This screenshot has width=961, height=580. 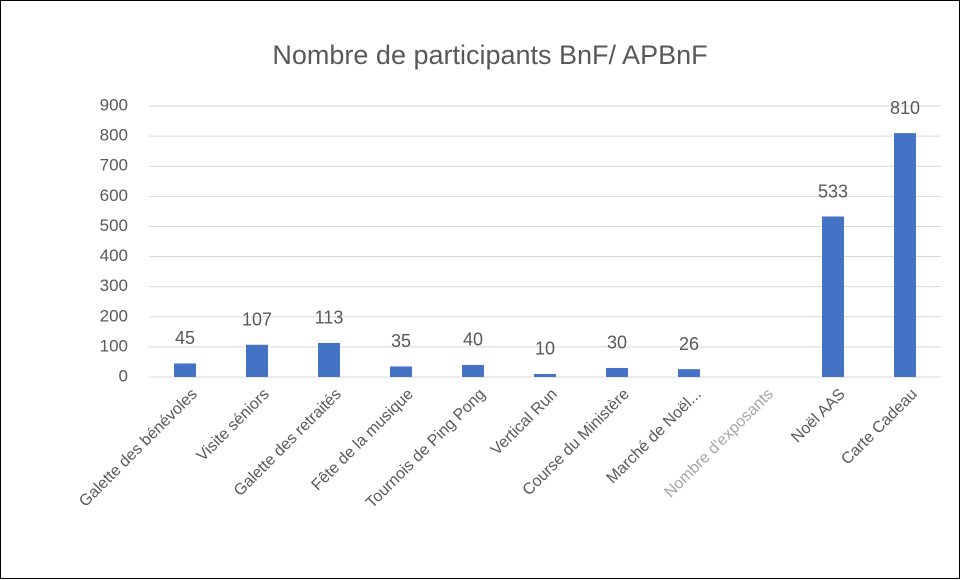 I want to click on y-tick-label: 800, so click(x=114, y=135).